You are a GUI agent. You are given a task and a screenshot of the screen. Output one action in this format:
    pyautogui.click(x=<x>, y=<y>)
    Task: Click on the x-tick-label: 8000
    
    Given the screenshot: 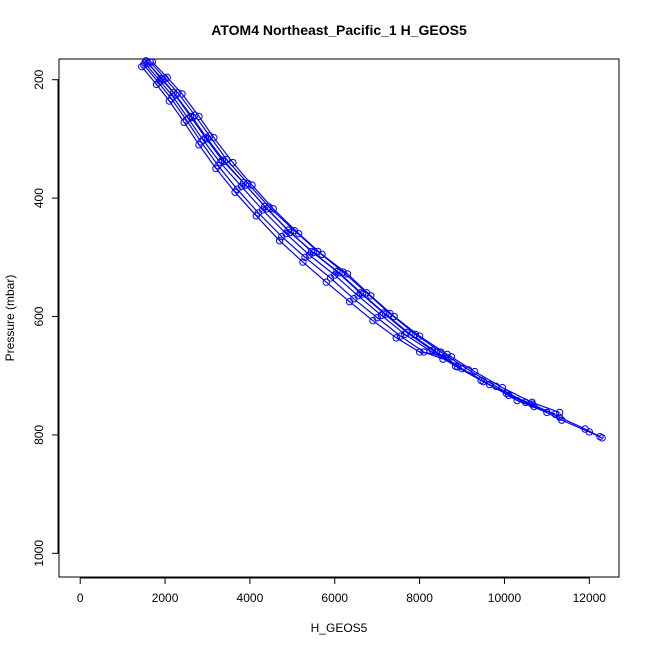 What is the action you would take?
    pyautogui.click(x=419, y=598)
    